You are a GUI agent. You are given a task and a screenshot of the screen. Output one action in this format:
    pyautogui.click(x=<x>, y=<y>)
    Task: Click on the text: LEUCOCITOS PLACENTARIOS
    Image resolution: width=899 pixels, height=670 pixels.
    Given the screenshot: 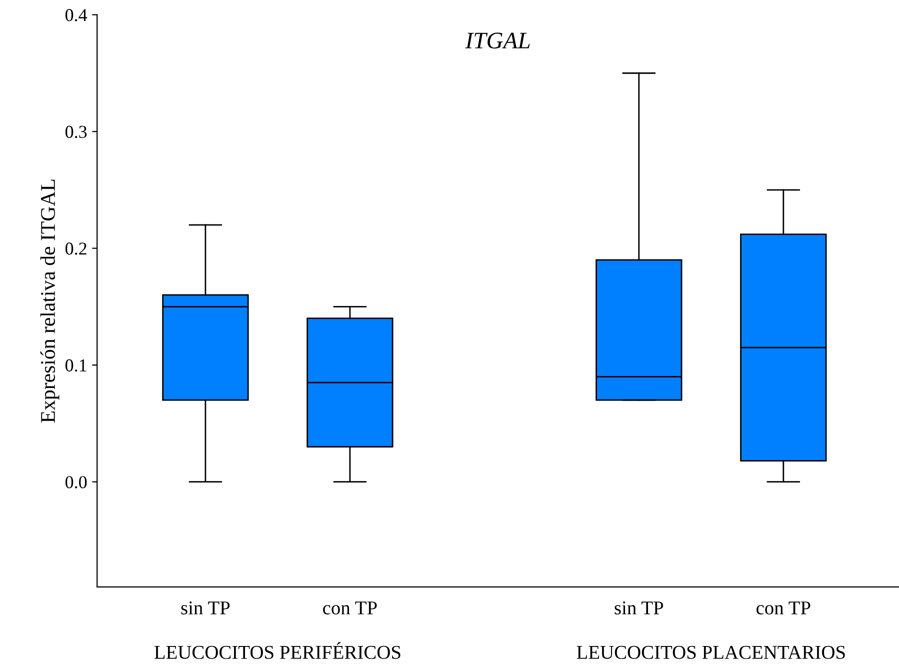 What is the action you would take?
    pyautogui.click(x=710, y=652)
    